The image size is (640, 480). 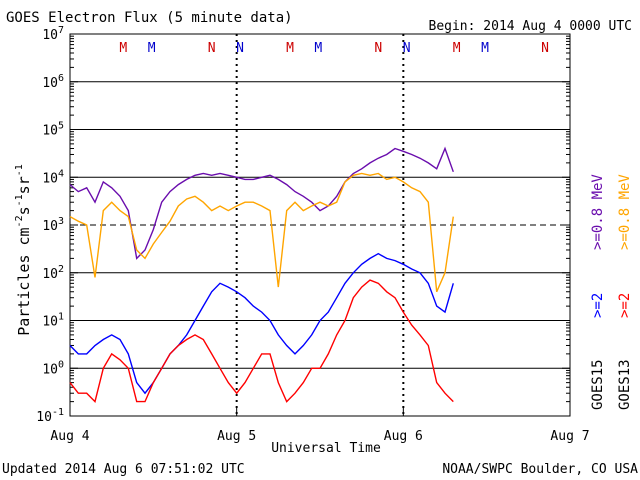 I want to click on x-tick-label: Aug 7, so click(x=569, y=436).